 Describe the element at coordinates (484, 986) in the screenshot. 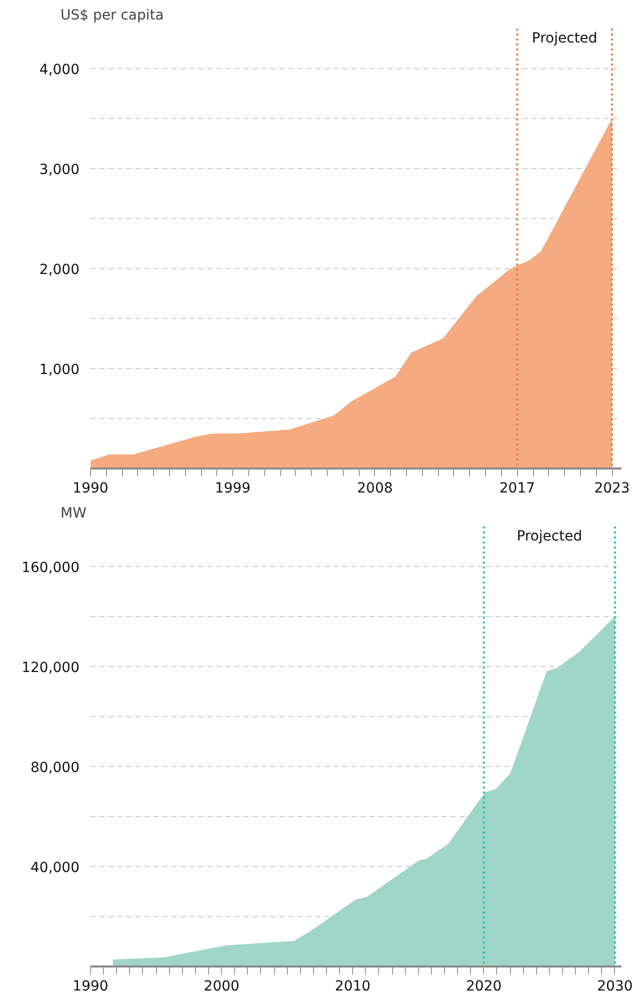

I see `x-tick-label: 2020` at that location.